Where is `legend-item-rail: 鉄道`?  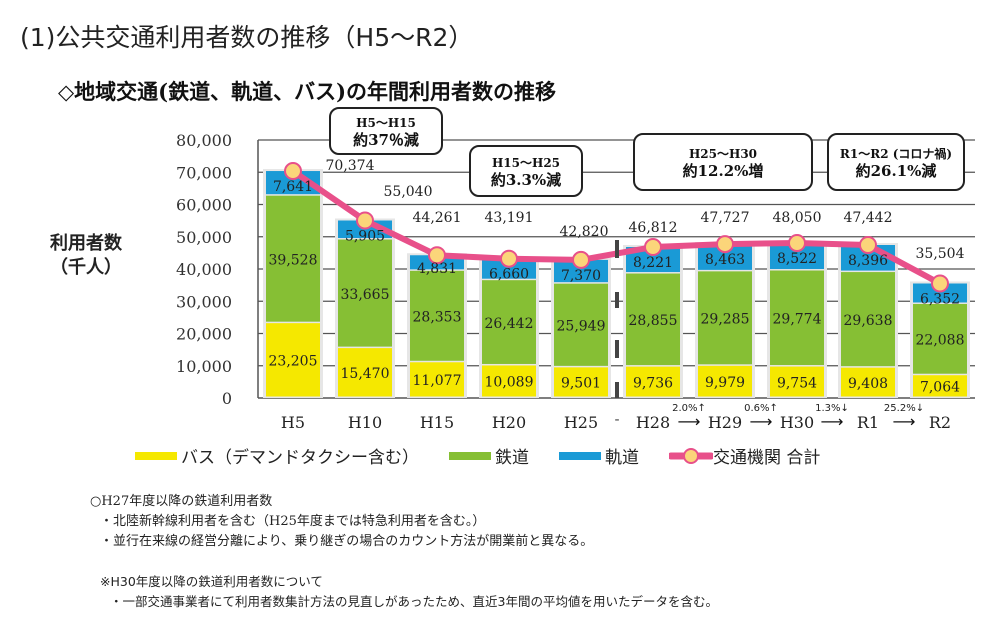
legend-item-rail: 鉄道 is located at coordinates (489, 455).